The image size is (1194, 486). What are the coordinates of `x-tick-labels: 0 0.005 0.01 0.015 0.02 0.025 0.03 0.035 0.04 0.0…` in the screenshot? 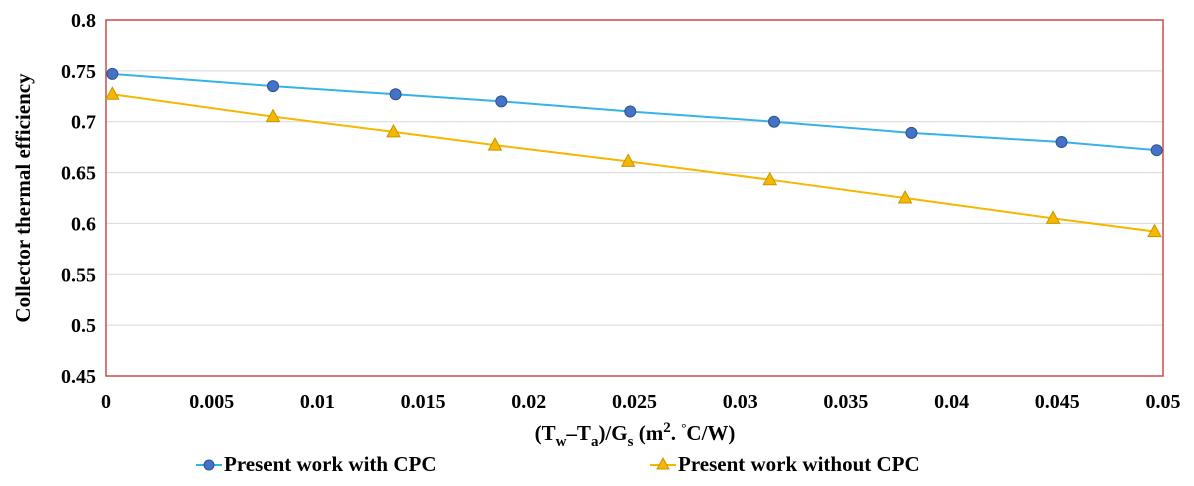 It's located at (641, 402).